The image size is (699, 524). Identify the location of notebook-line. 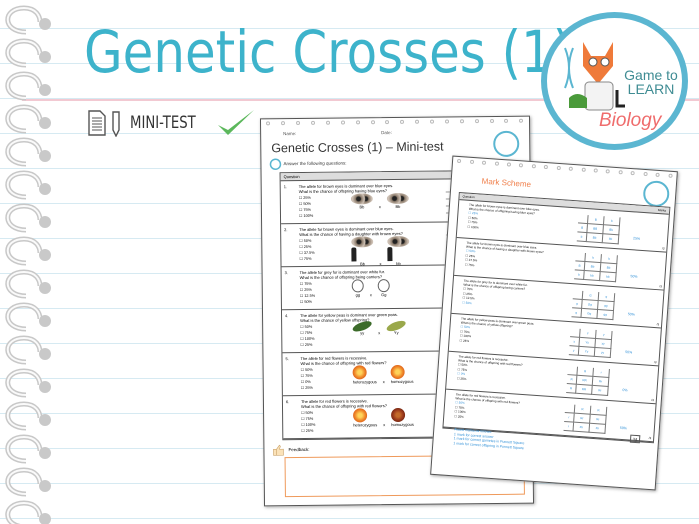
(349, 28).